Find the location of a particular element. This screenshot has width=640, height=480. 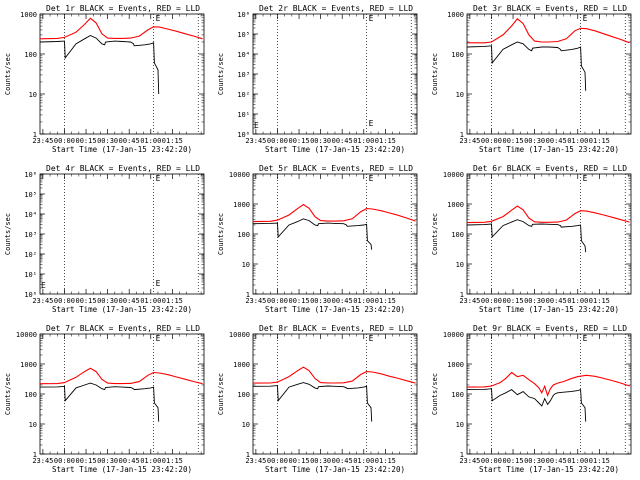

panel-title: Det 5r BLACK = Events, RED = LLD is located at coordinates (336, 168).